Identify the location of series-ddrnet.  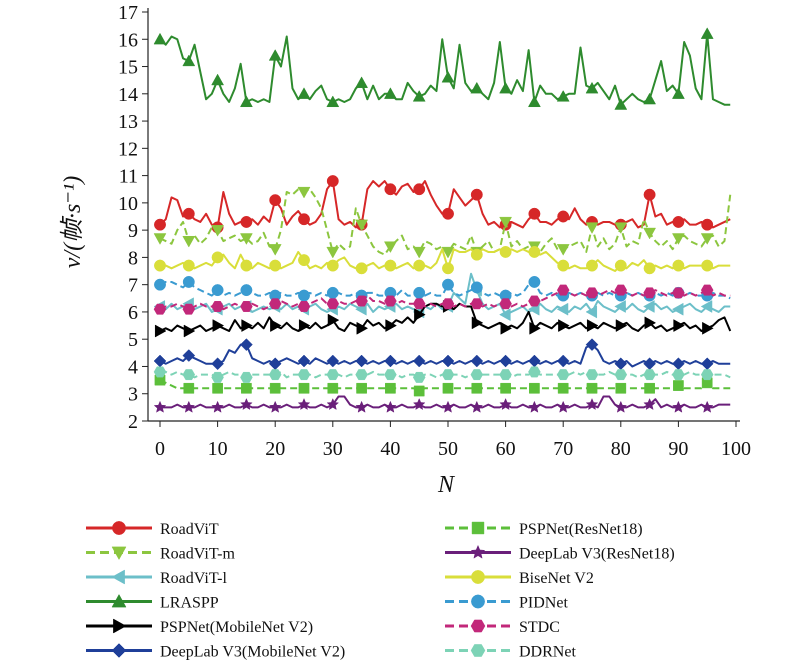
(442, 374).